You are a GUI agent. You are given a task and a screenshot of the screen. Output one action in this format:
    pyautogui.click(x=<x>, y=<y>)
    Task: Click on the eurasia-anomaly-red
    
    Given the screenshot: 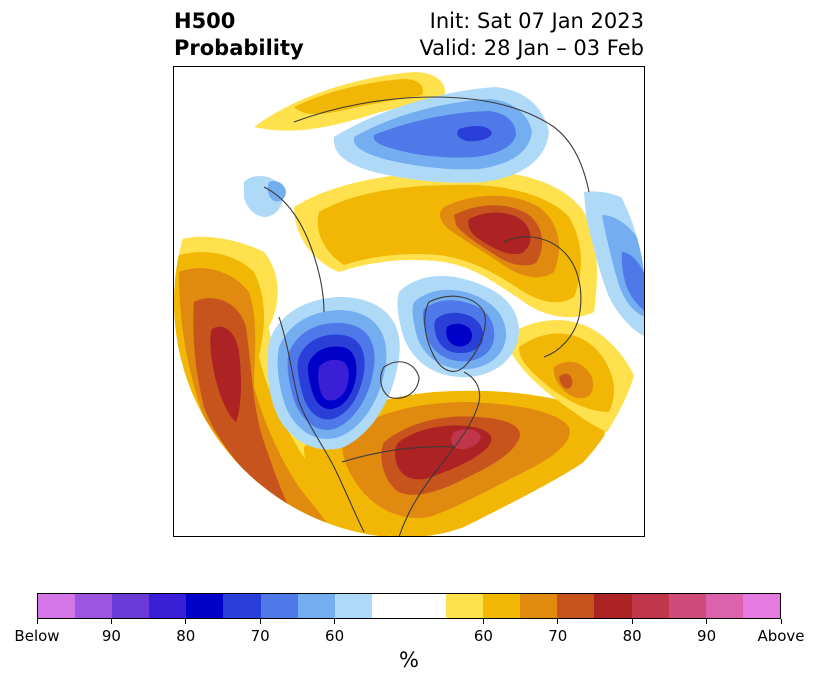 What is the action you would take?
    pyautogui.click(x=499, y=233)
    